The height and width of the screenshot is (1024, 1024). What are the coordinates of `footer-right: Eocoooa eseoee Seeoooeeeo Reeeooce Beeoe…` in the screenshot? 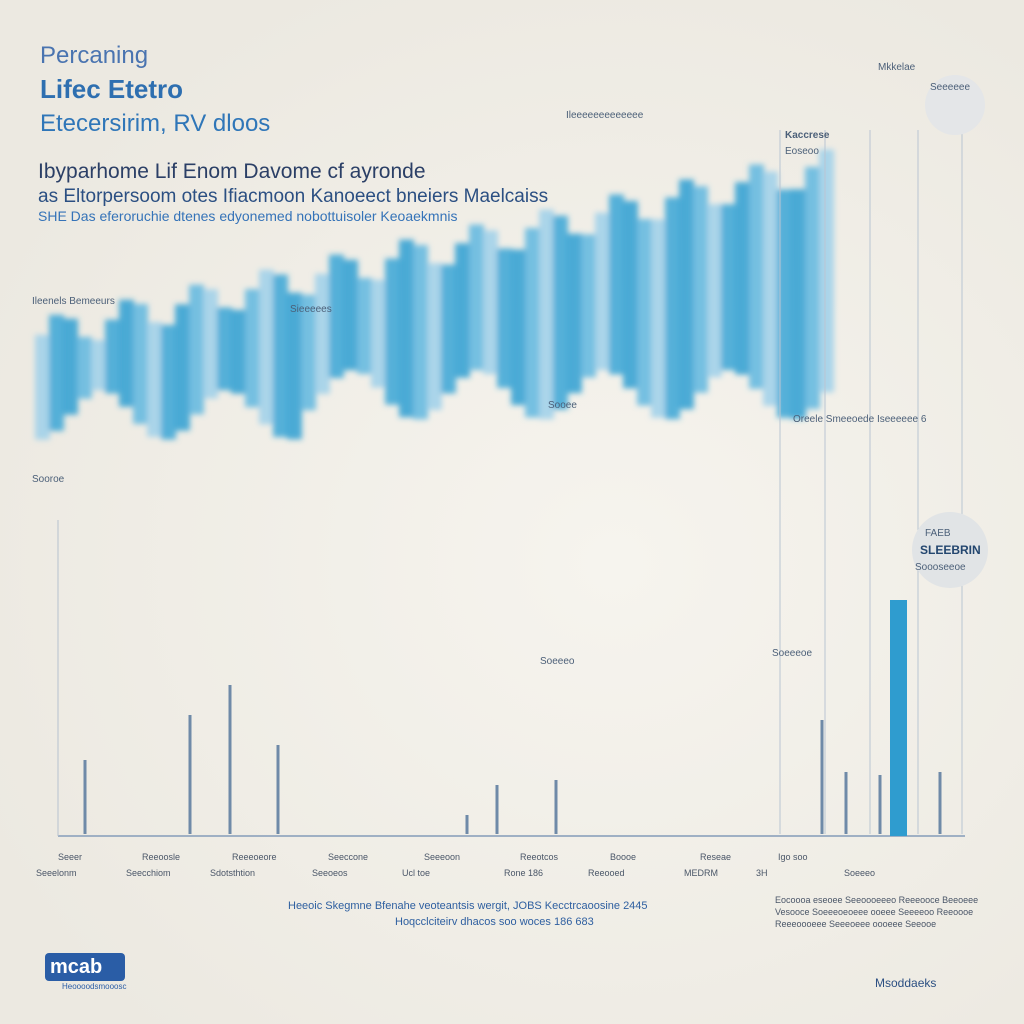 It's located at (877, 900).